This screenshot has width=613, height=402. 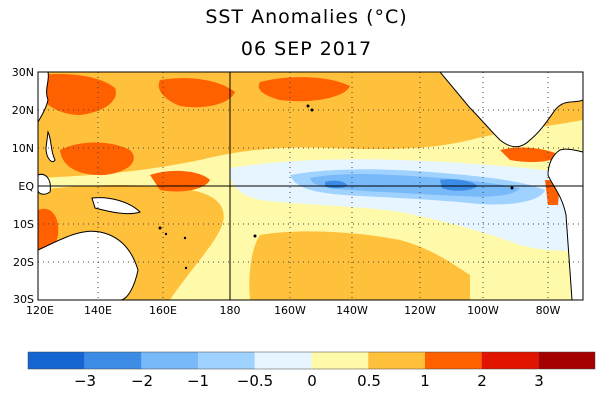 What do you see at coordinates (565, 224) in the screenshot?
I see `south-america` at bounding box center [565, 224].